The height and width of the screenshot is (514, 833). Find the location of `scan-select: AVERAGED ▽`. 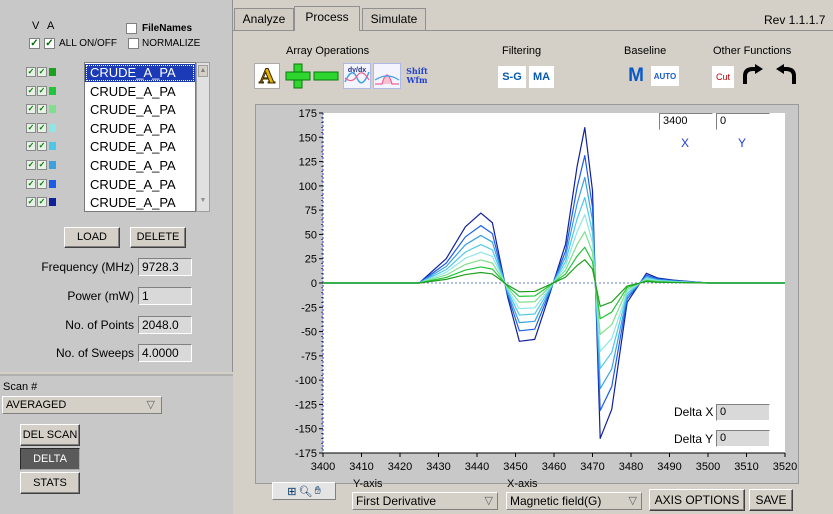

scan-select: AVERAGED ▽ is located at coordinates (82, 405).